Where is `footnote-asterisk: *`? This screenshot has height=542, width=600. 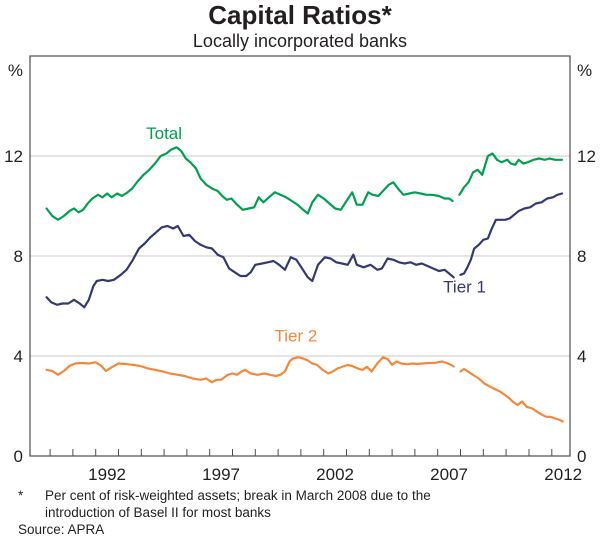
footnote-asterisk: * is located at coordinates (21, 495).